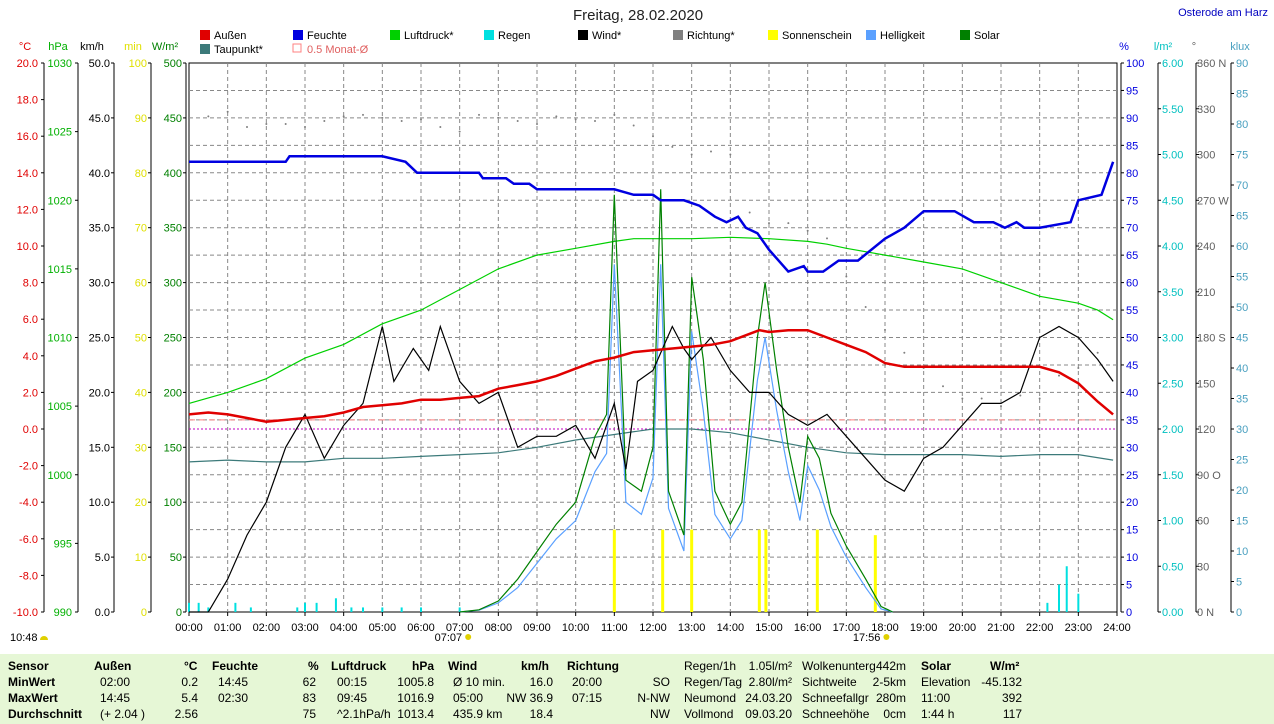 Image resolution: width=1274 pixels, height=724 pixels. Describe the element at coordinates (1206, 293) in the screenshot. I see `axis-tick-label-deg: 210` at that location.